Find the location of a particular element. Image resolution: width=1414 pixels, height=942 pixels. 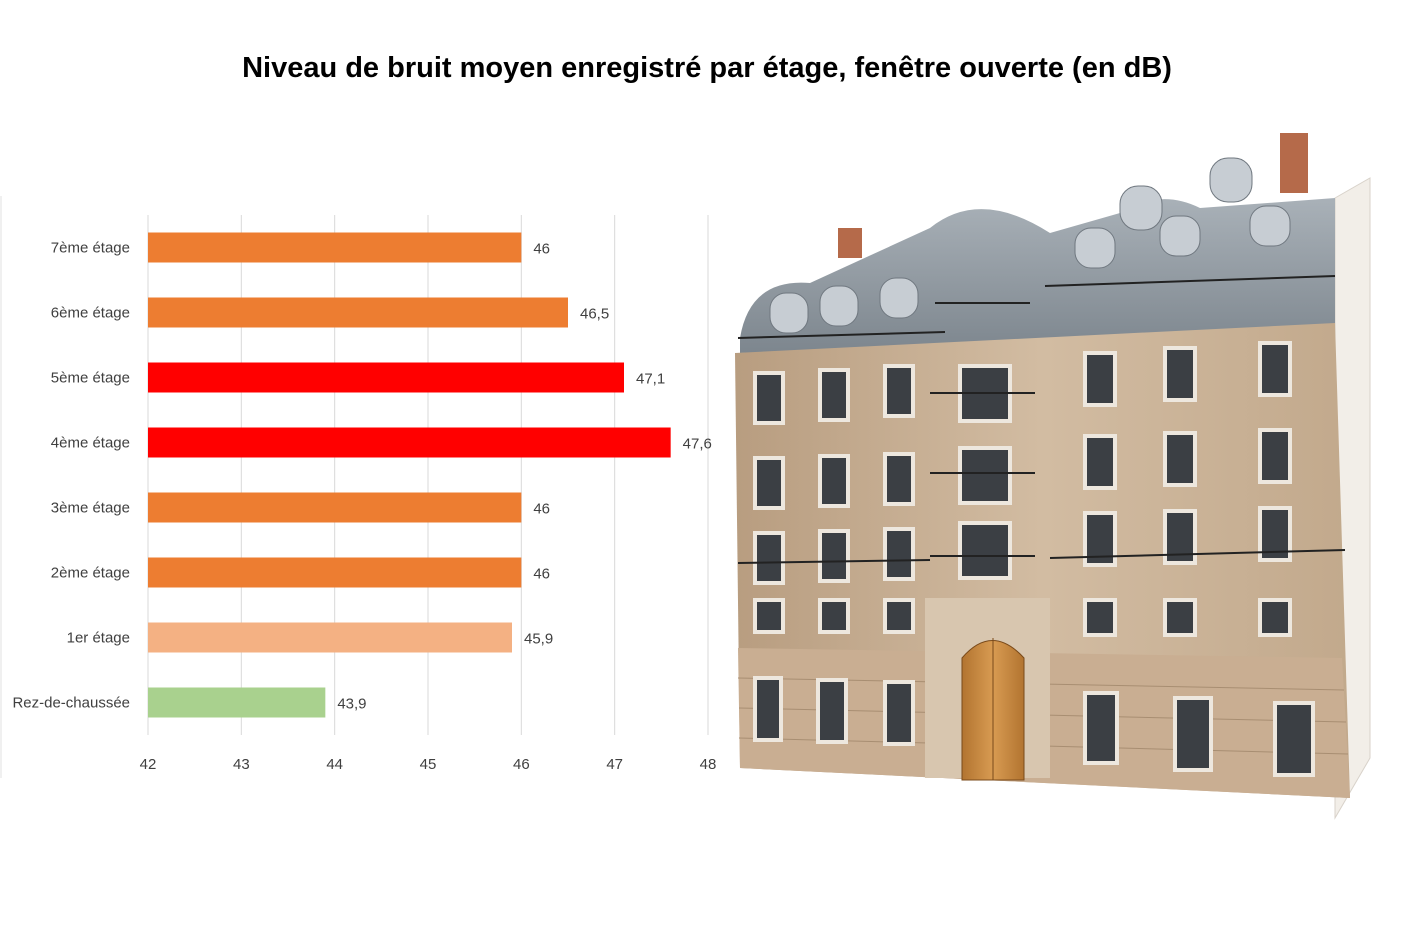

category-label: 5ème étage is located at coordinates (90, 378).